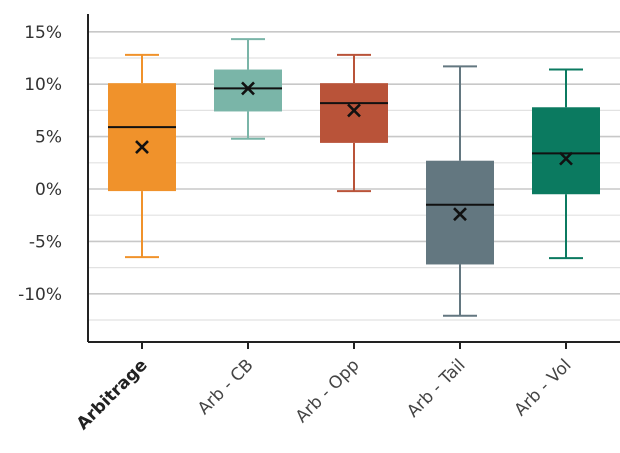 This screenshot has width=620, height=453. I want to click on y-tick-label: -10%, so click(40, 295).